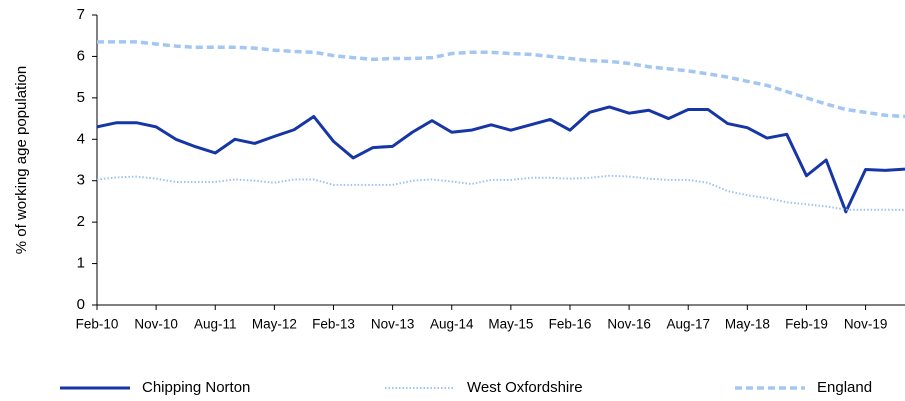 This screenshot has width=905, height=401. Describe the element at coordinates (81, 221) in the screenshot. I see `y-tick-label: 2` at that location.